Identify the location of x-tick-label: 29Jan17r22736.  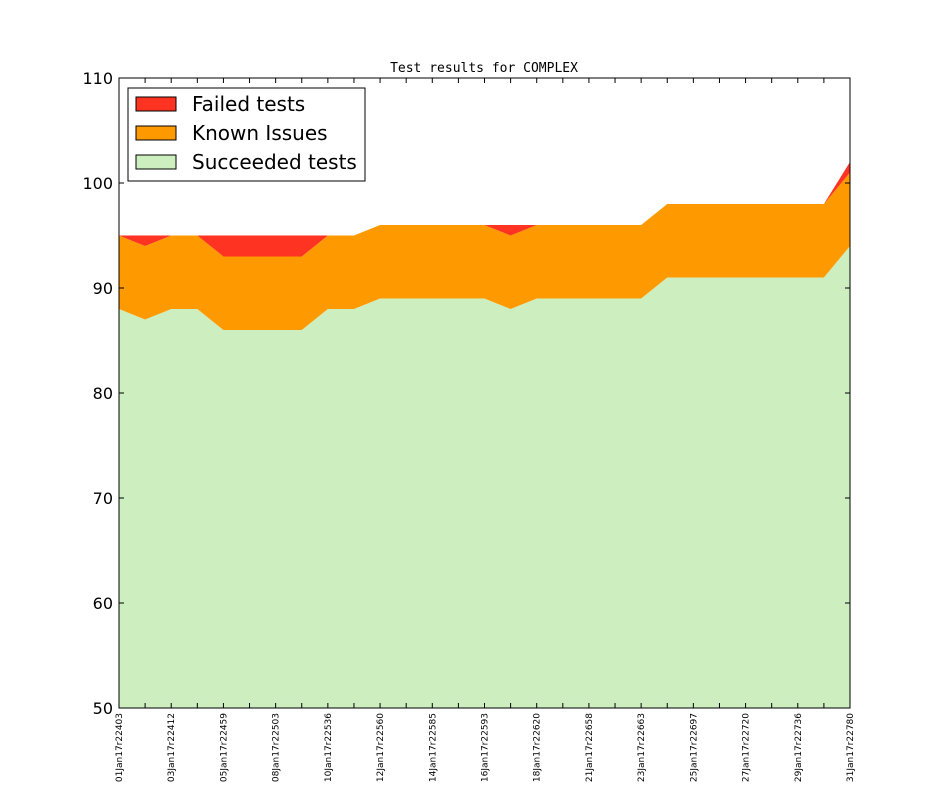
(799, 747).